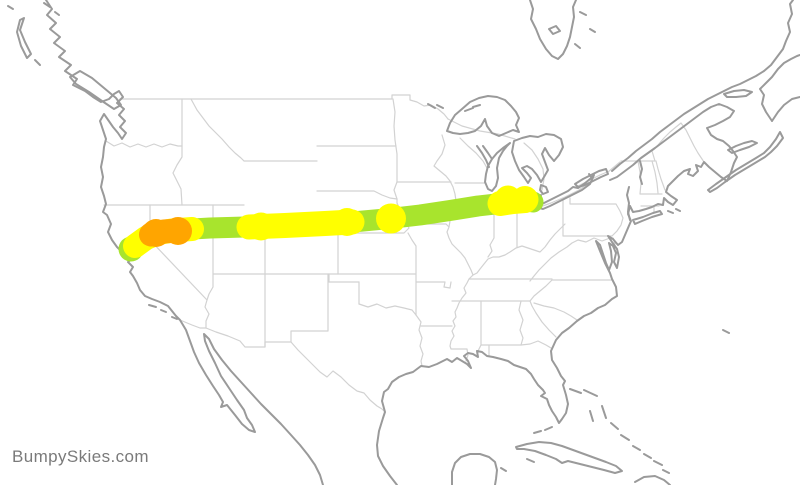 This screenshot has width=800, height=485. What do you see at coordinates (745, 162) in the screenshot?
I see `nova-scotia` at bounding box center [745, 162].